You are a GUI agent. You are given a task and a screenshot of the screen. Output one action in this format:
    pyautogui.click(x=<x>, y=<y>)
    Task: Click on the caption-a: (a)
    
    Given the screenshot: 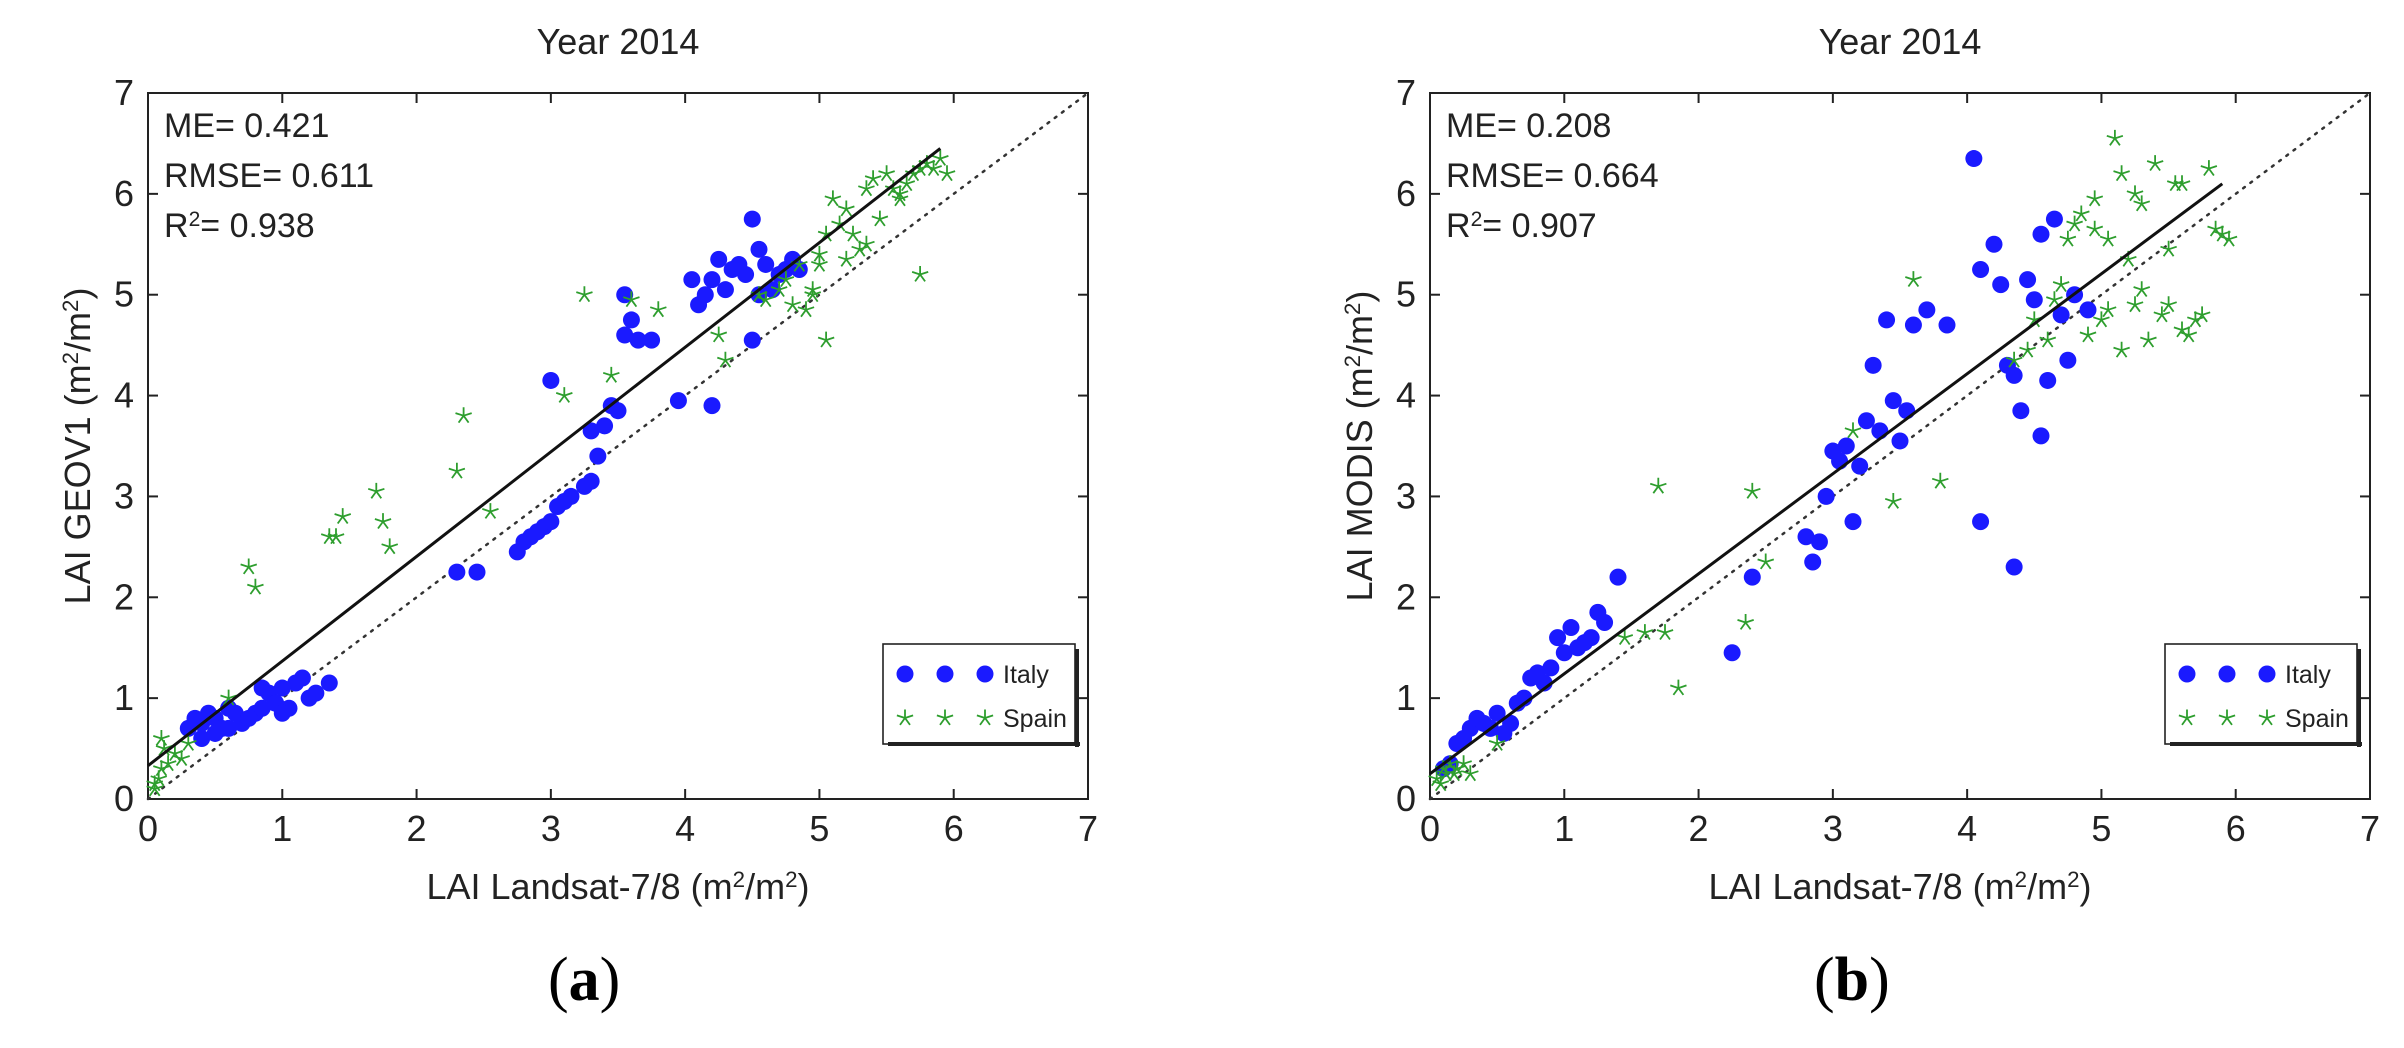 What is the action you would take?
    pyautogui.click(x=584, y=980)
    